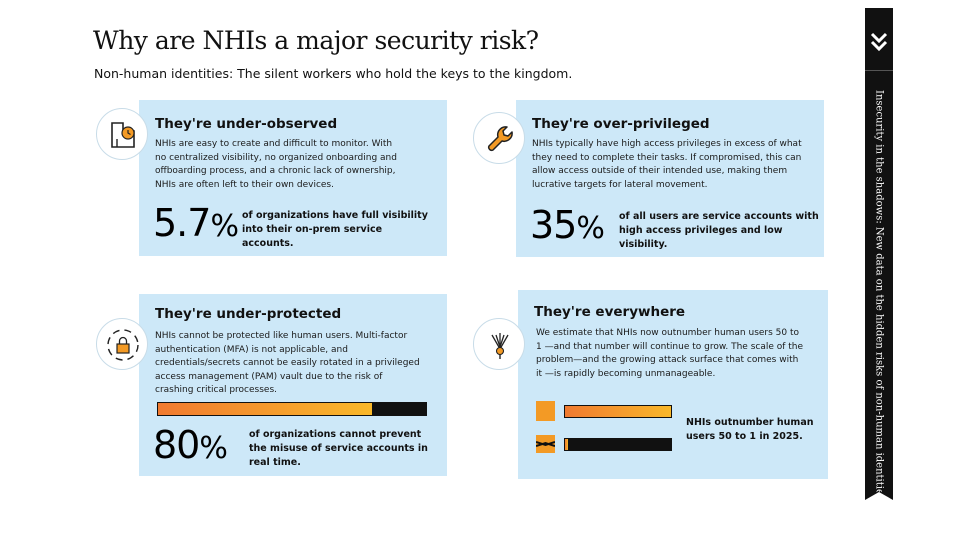 Image resolution: width=960 pixels, height=540 pixels. Describe the element at coordinates (545, 444) in the screenshot. I see `human-hourglass-icon` at that location.